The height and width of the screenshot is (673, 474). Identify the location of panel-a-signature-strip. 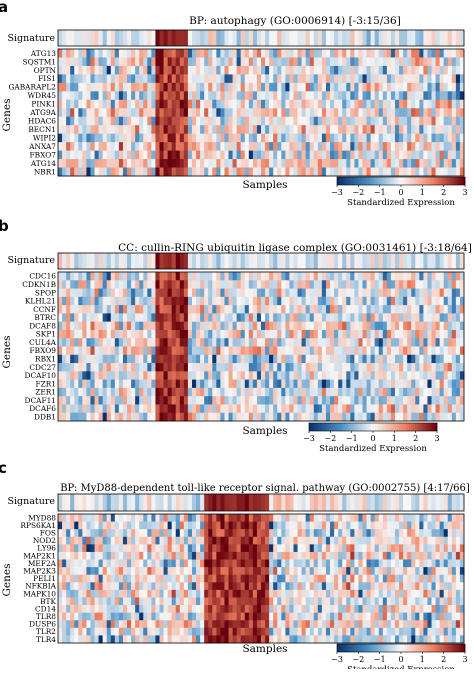
(261, 38).